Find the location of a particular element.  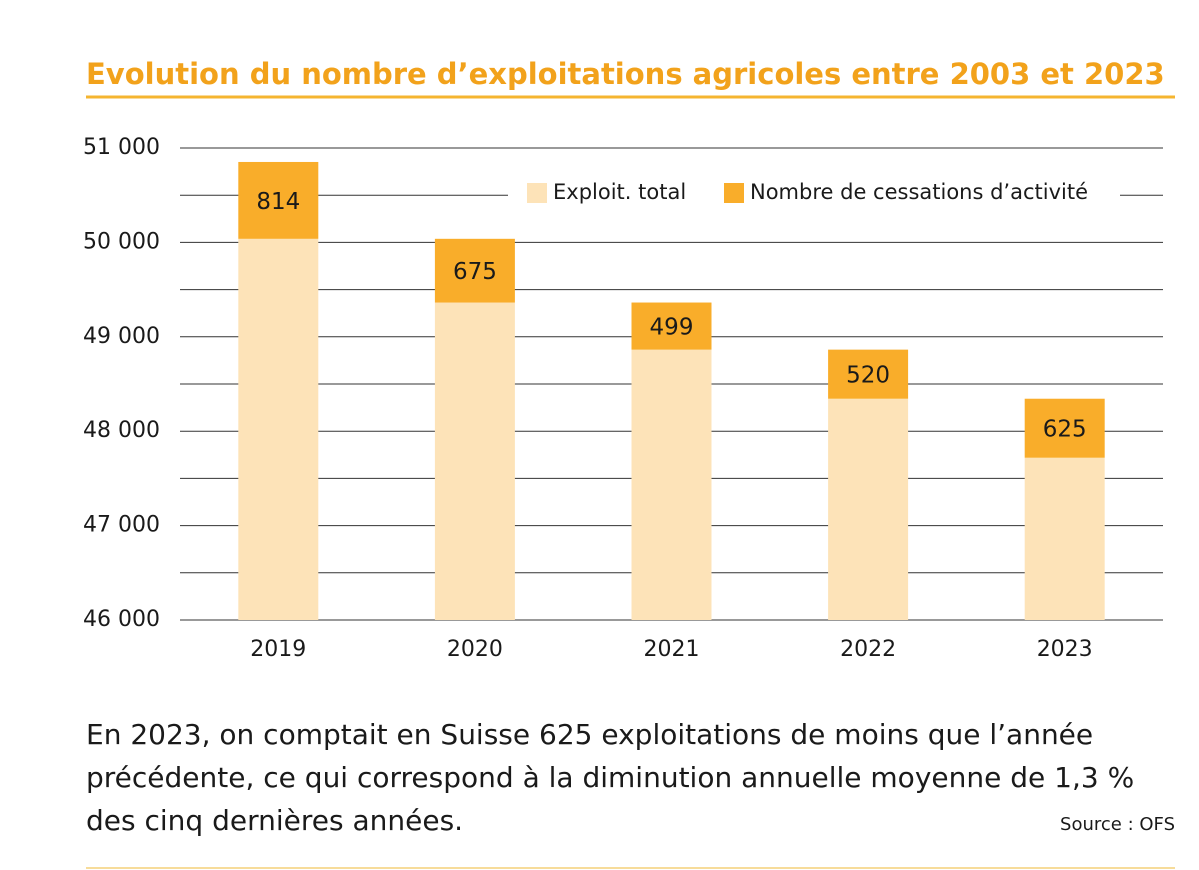

y-tick-label: 49 000 is located at coordinates (121, 336).